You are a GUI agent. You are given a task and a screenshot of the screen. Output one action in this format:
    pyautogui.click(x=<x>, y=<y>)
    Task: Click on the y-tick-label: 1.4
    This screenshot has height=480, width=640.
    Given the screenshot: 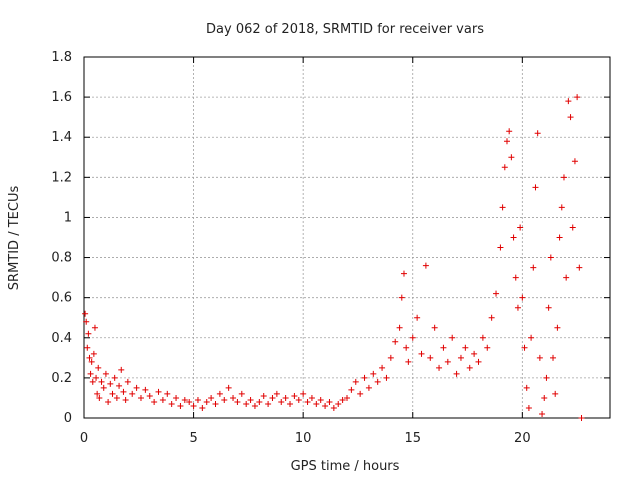 What is the action you would take?
    pyautogui.click(x=61, y=137)
    